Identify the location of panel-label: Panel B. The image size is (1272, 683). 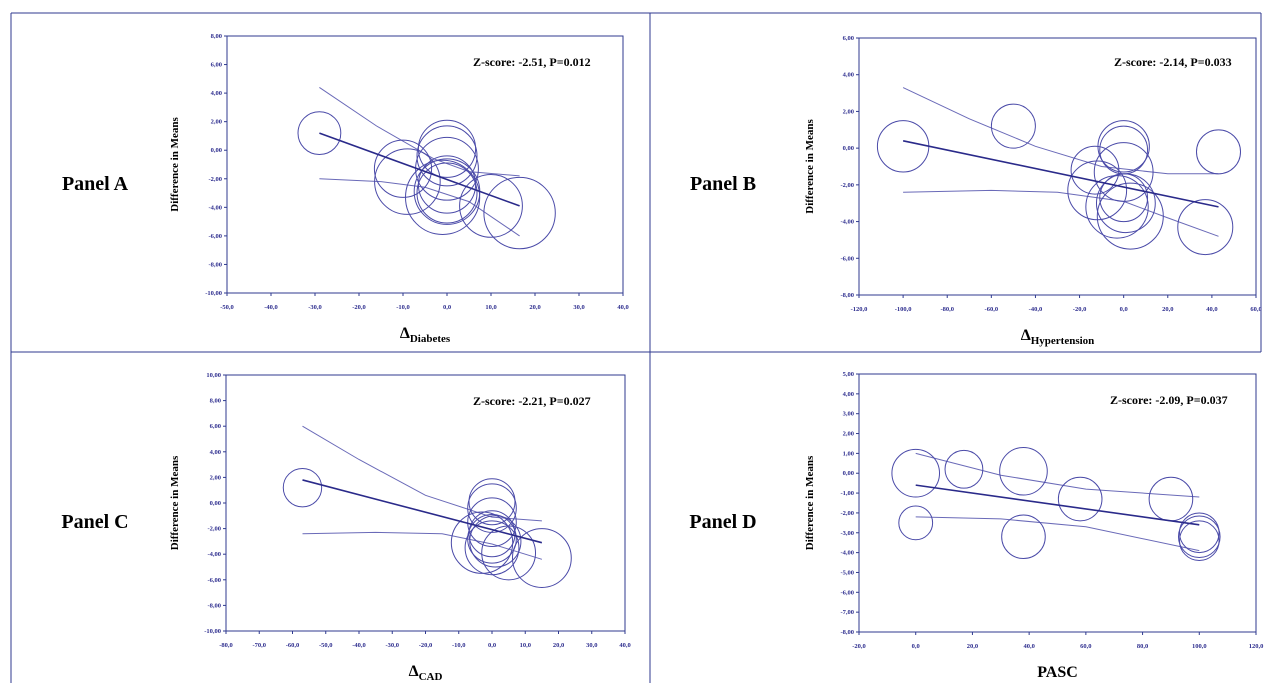
(723, 184).